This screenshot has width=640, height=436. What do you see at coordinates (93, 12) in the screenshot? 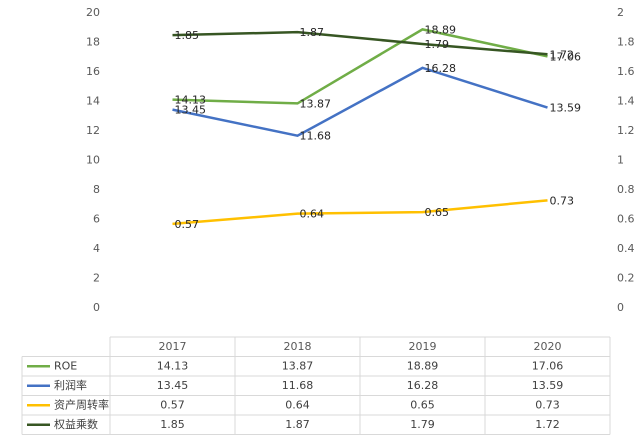
I see `y-tick-label: 20` at bounding box center [93, 12].